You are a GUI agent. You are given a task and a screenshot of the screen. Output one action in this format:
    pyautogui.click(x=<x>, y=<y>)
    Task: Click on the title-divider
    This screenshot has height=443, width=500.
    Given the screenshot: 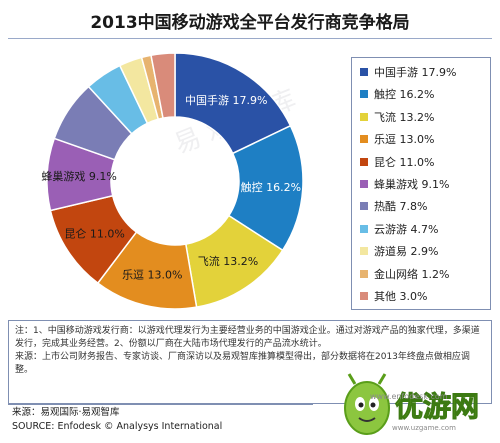 What is the action you would take?
    pyautogui.click(x=250, y=38)
    